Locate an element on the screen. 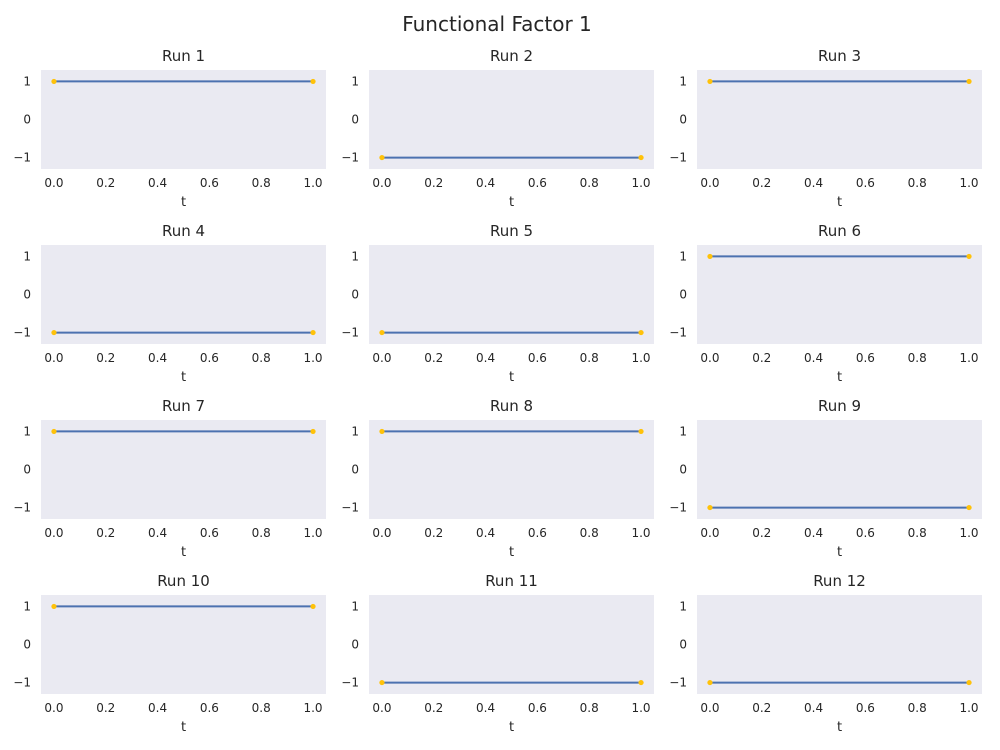 This screenshot has width=1000, height=750. subplot-title: Run 3 is located at coordinates (839, 56).